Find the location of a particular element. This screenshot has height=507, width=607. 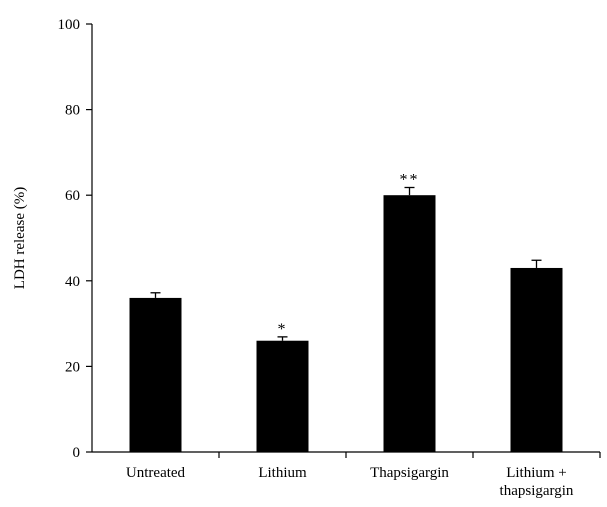

significance-marker: ** is located at coordinates (410, 179).